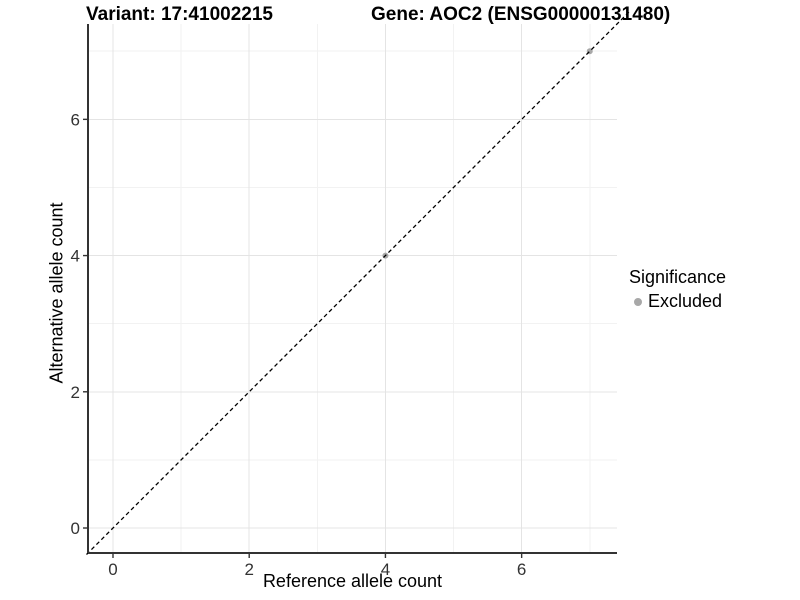 The image size is (800, 600). What do you see at coordinates (521, 569) in the screenshot?
I see `x-tick-label: 6` at bounding box center [521, 569].